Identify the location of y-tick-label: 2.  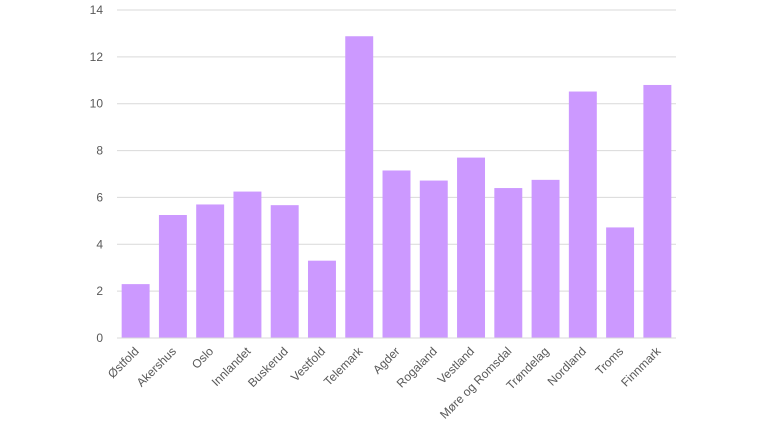
(99, 291).